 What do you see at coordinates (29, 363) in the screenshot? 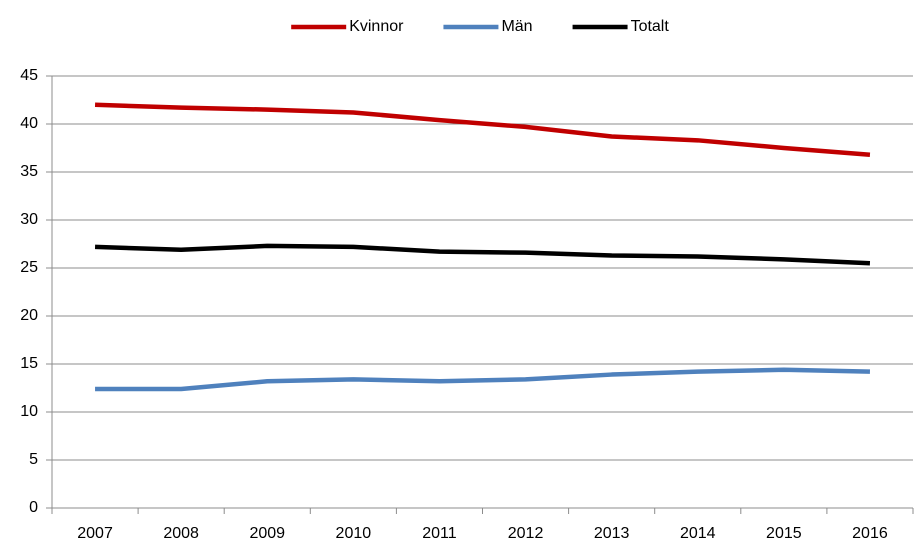
I see `y-tick-label: 15` at bounding box center [29, 363].